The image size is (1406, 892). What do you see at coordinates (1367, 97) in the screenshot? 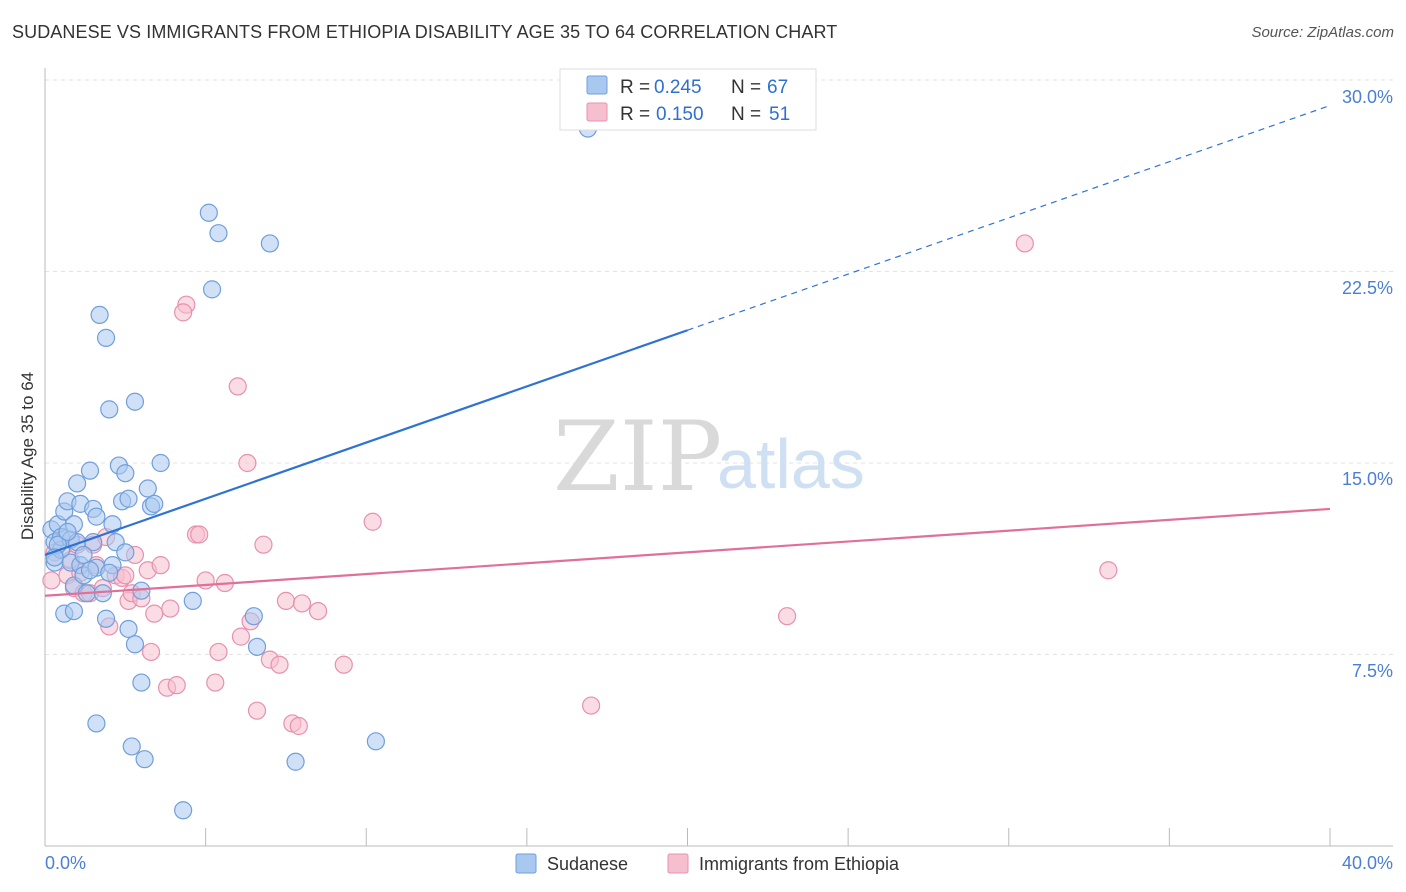
I see `y-tick-label: 30.0%` at bounding box center [1367, 97].